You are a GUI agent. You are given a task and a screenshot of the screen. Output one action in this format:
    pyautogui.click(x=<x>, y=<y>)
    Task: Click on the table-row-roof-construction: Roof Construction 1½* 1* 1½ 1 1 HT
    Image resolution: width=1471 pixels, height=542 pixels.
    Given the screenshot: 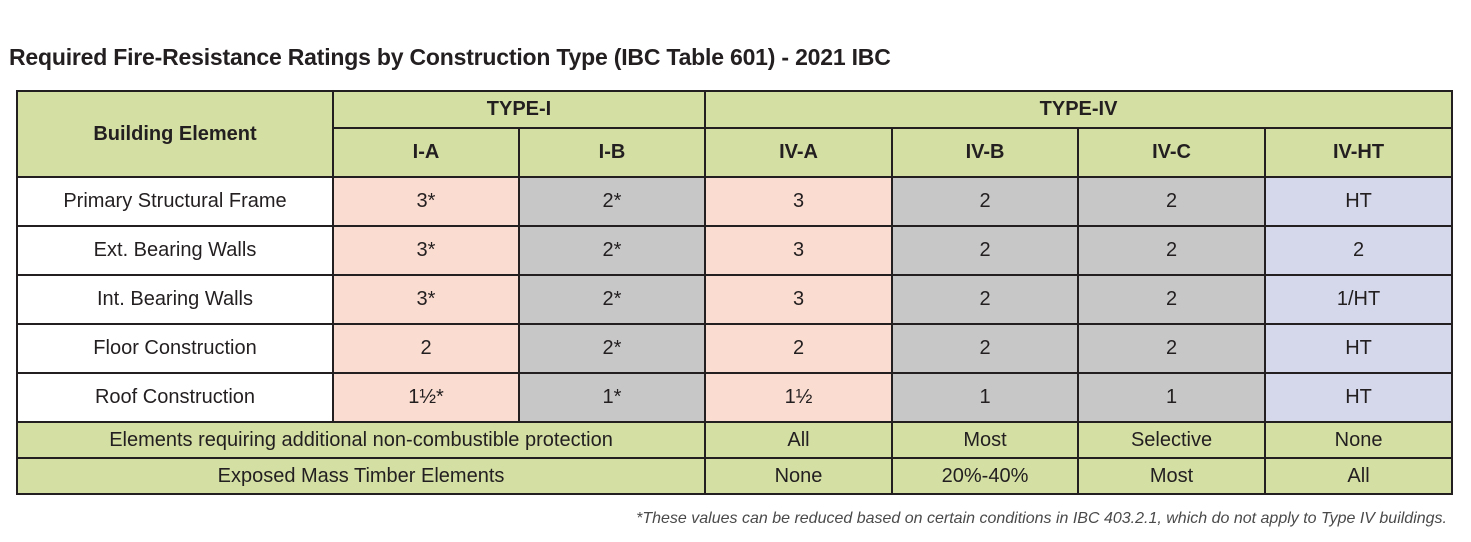 What is the action you would take?
    pyautogui.click(x=735, y=397)
    